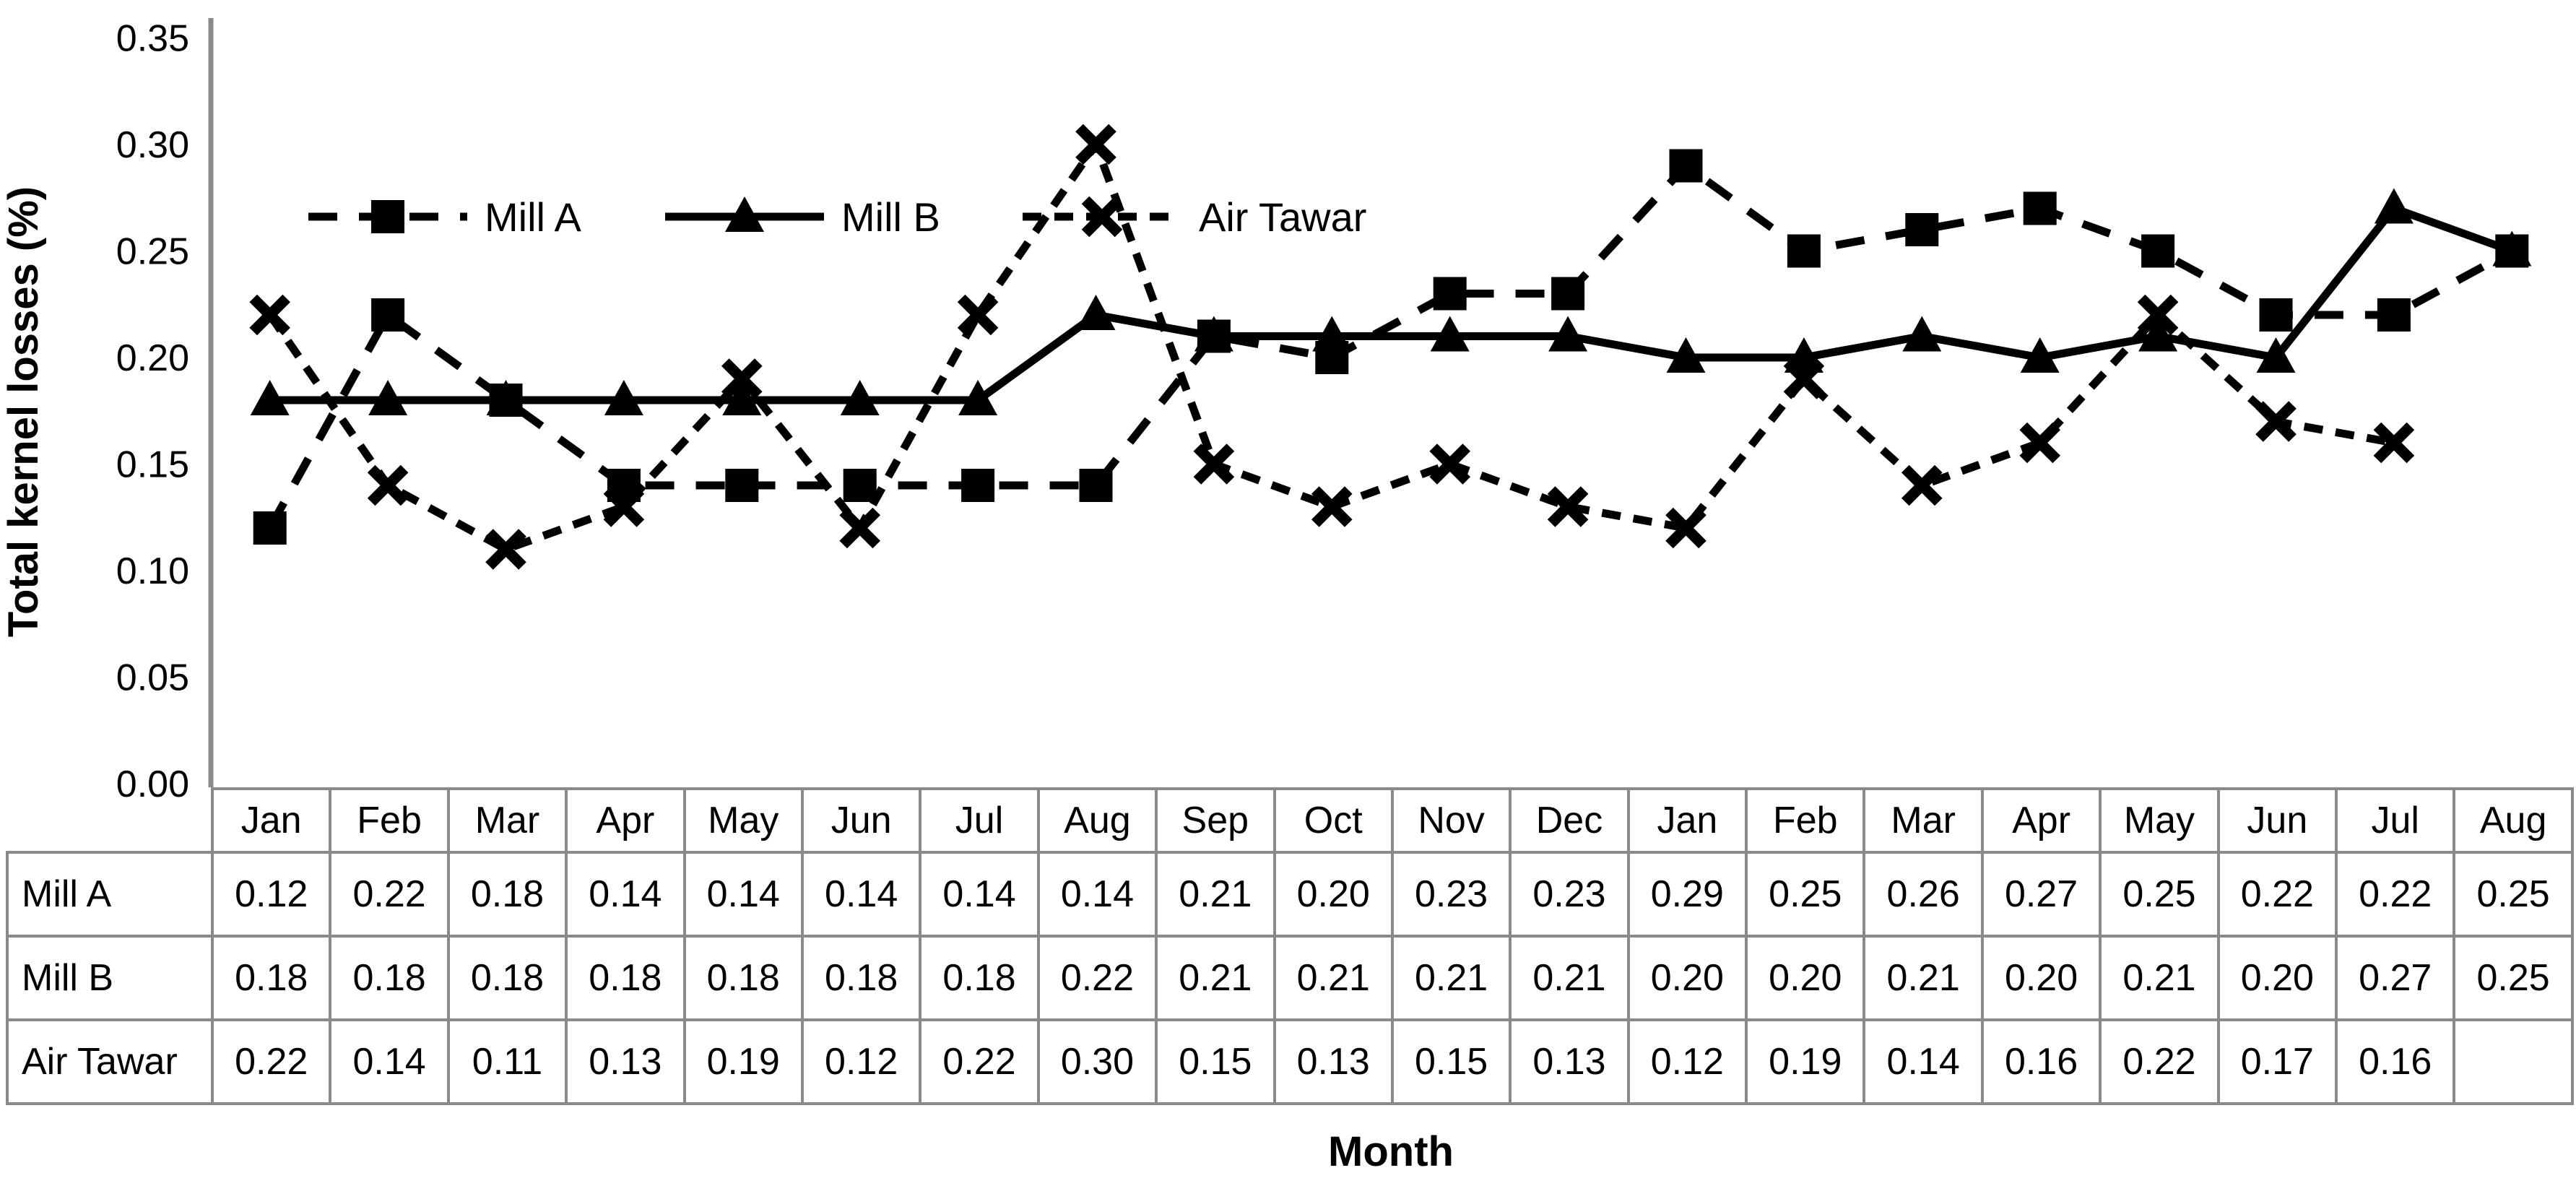 This screenshot has height=1186, width=2576. Describe the element at coordinates (152, 358) in the screenshot. I see `y-tick-label: 0.20` at that location.